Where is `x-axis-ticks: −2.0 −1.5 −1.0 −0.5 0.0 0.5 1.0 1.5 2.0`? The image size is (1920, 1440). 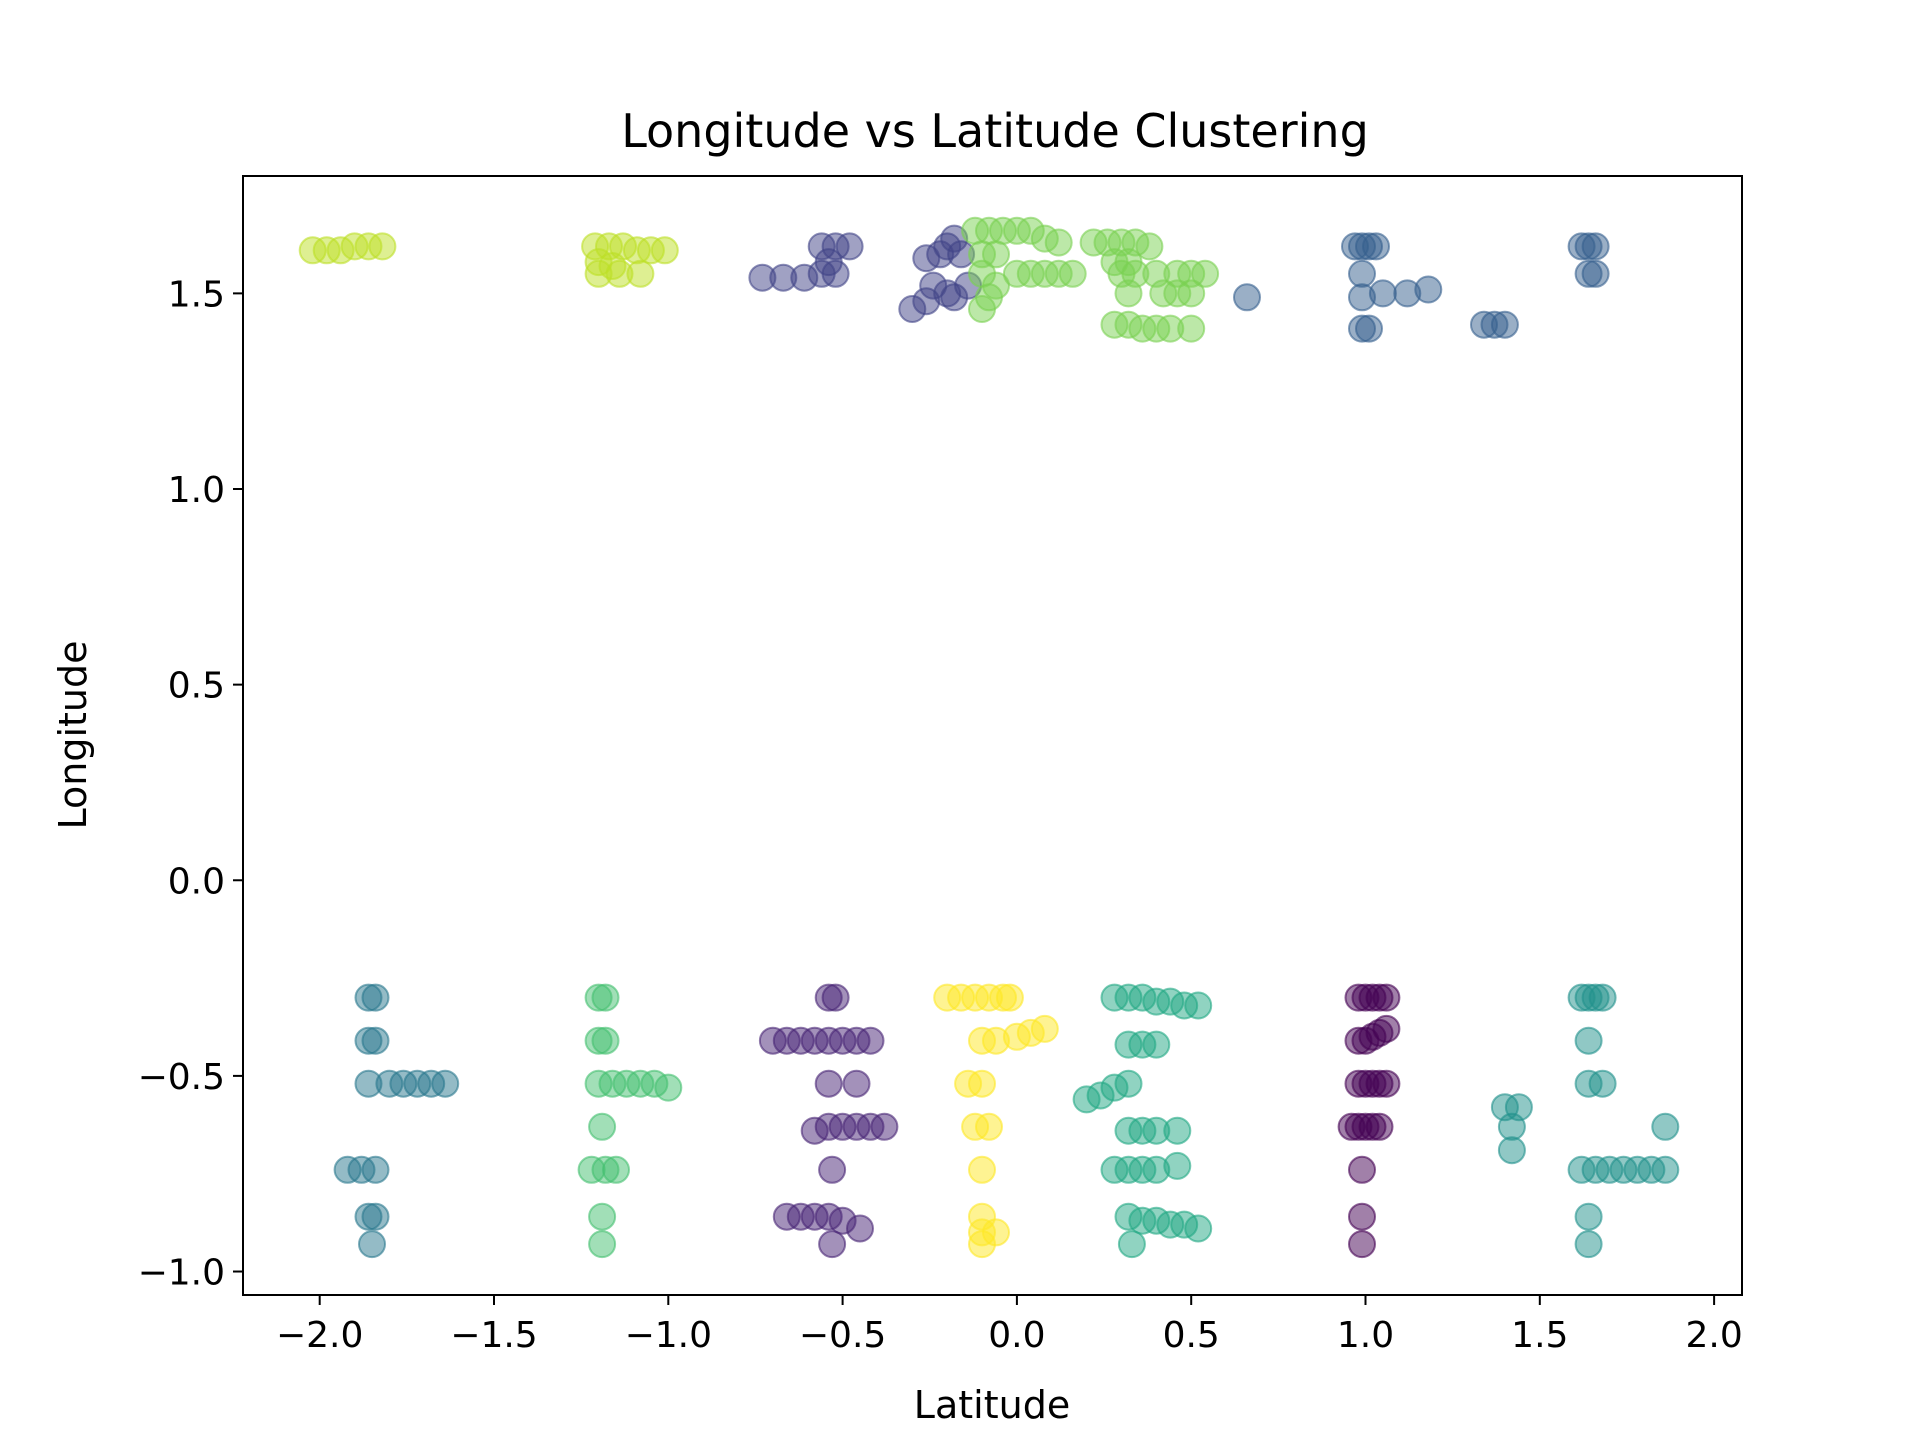 x-axis-ticks: −2.0 −1.5 −1.0 −0.5 0.0 0.5 1.0 1.5 2.0 is located at coordinates (1009, 1325).